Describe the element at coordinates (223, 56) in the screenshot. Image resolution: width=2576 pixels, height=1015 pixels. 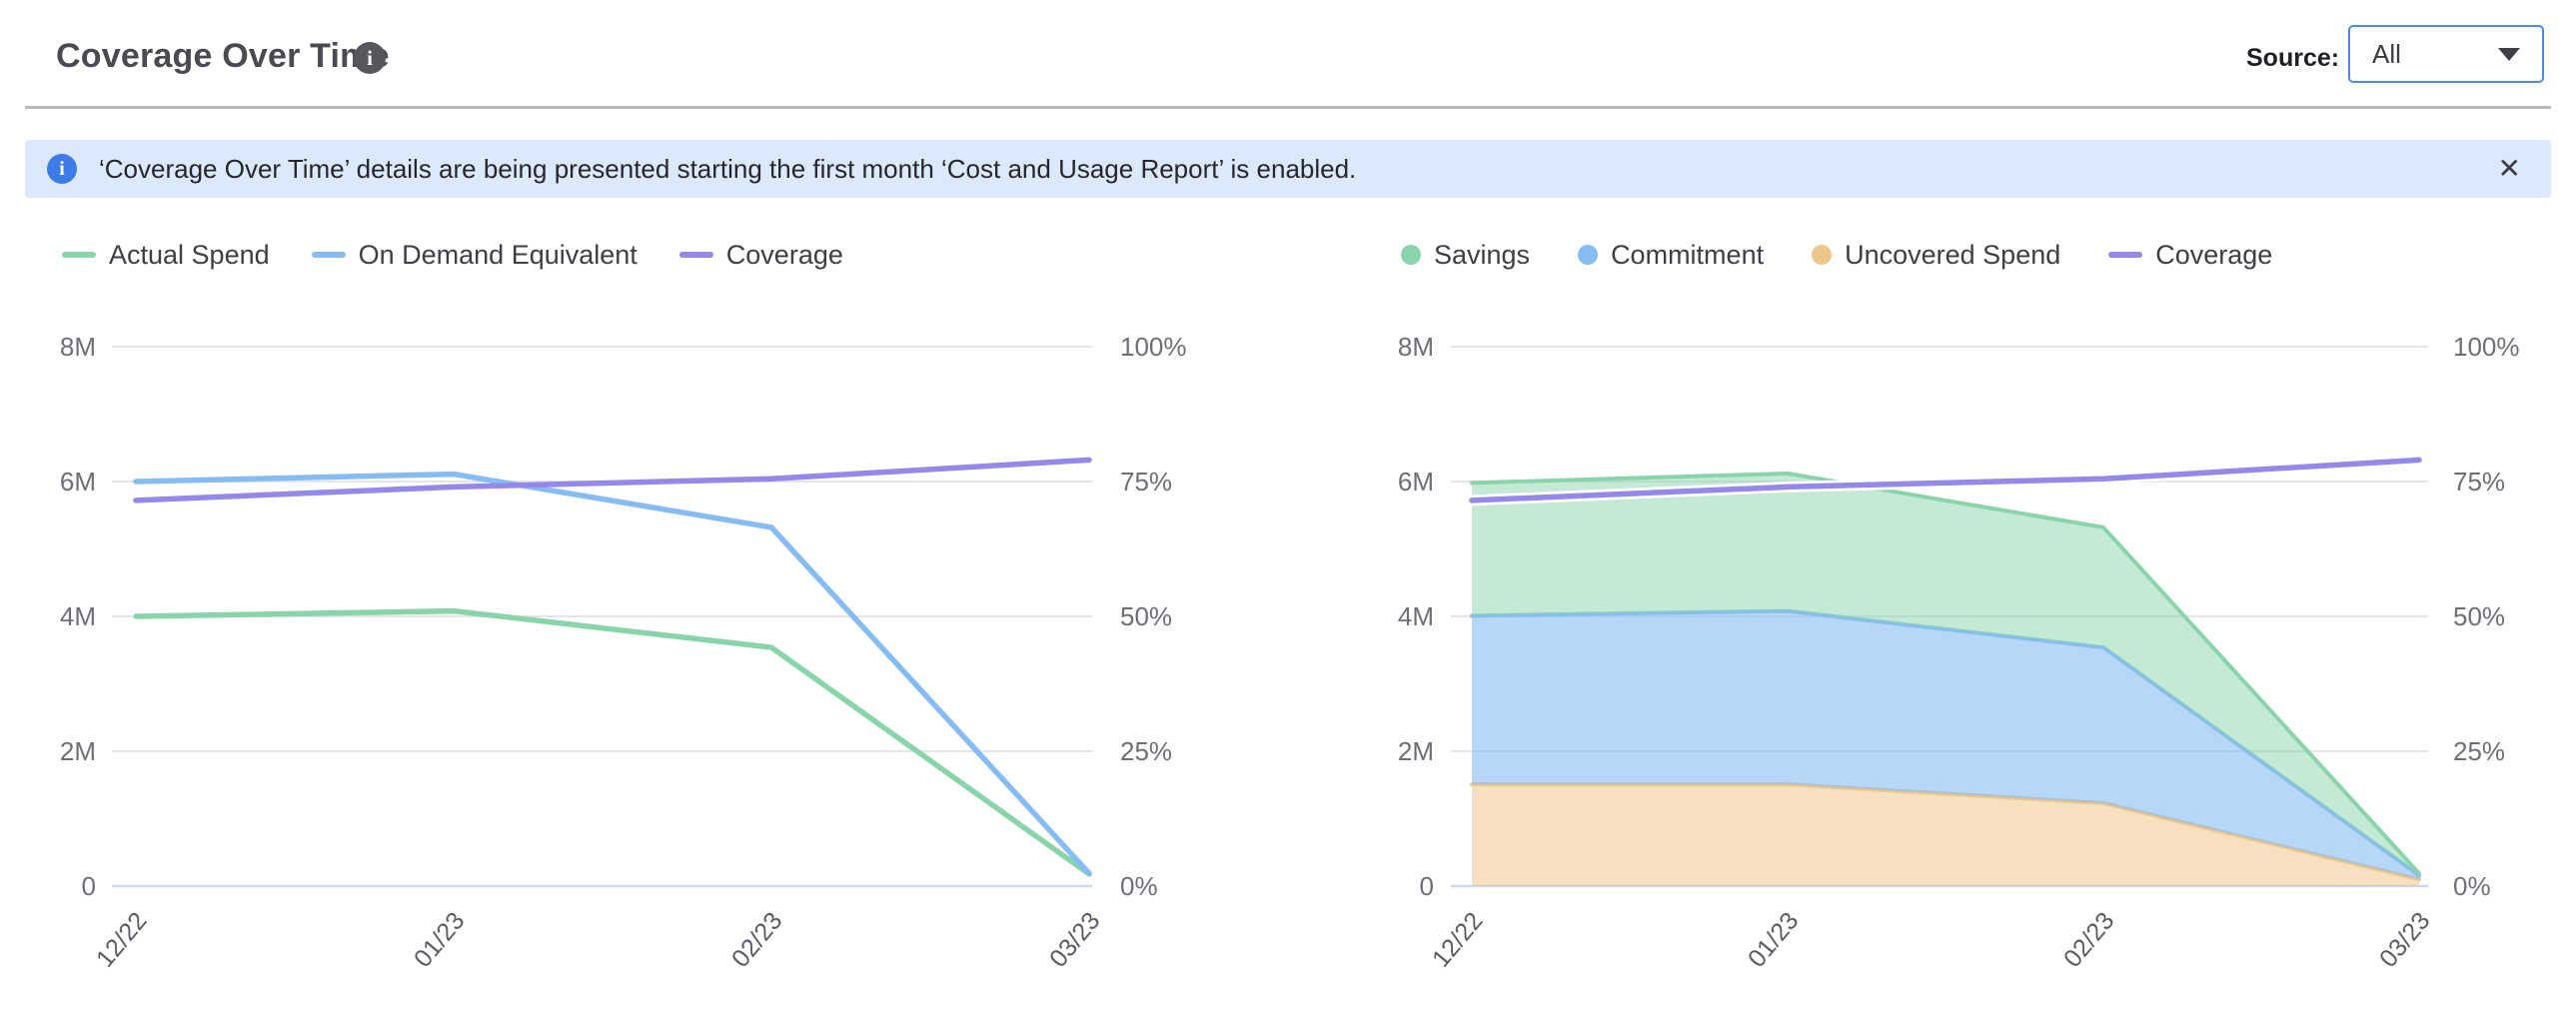
I see `page-title: Coverage Over Time` at that location.